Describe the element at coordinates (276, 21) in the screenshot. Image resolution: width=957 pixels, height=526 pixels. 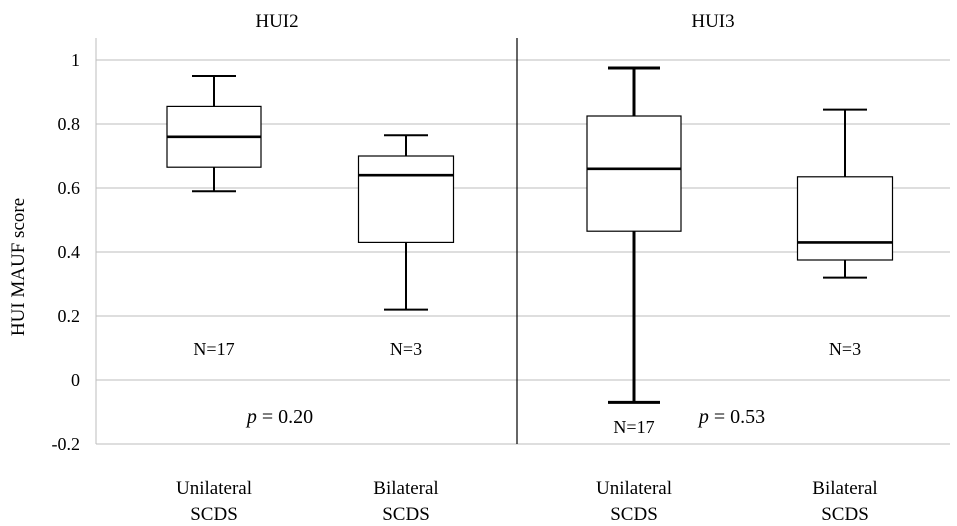
I see `panel-title-hui2: HUI2` at that location.